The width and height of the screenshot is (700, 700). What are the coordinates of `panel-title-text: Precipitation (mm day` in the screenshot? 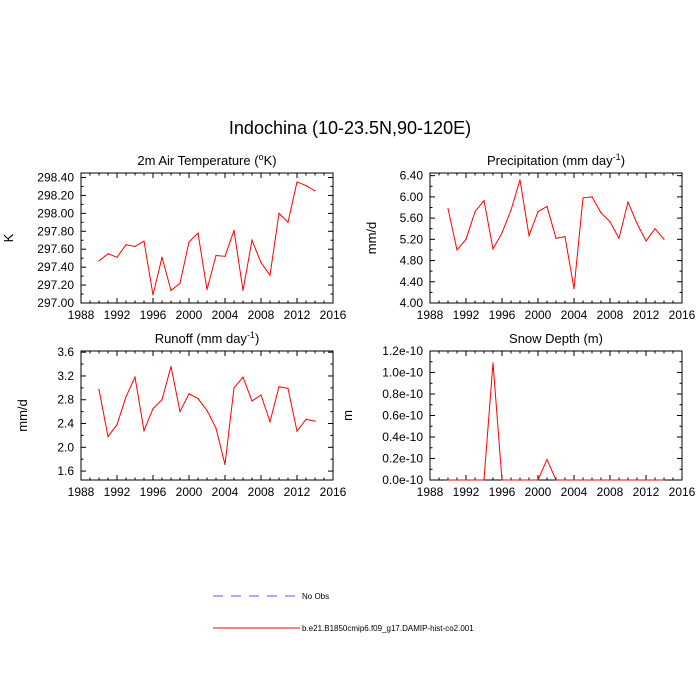 It's located at (550, 160).